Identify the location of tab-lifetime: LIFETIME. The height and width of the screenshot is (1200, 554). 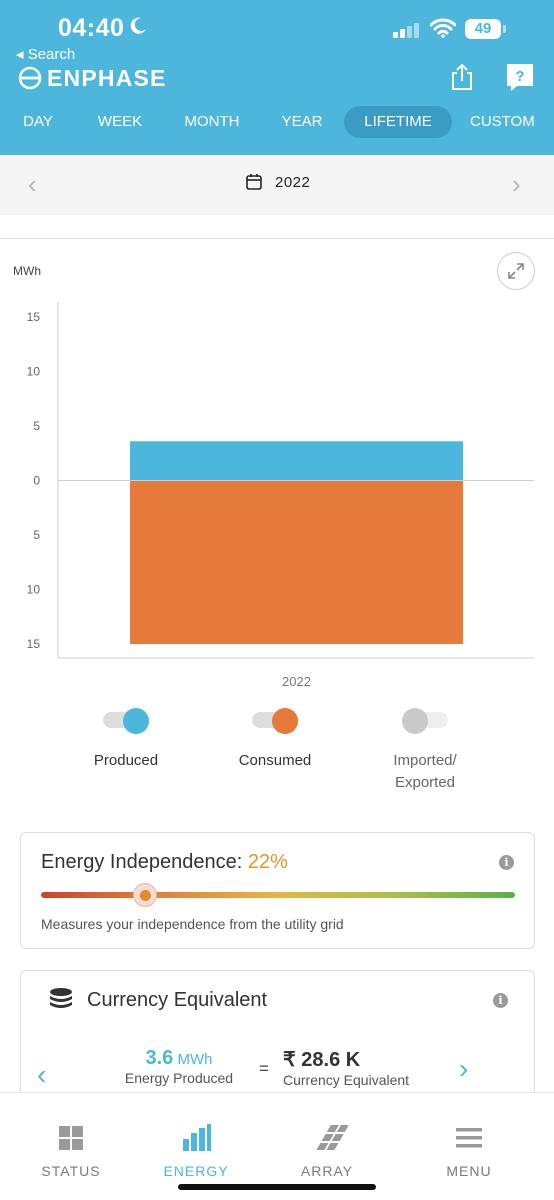
(398, 122).